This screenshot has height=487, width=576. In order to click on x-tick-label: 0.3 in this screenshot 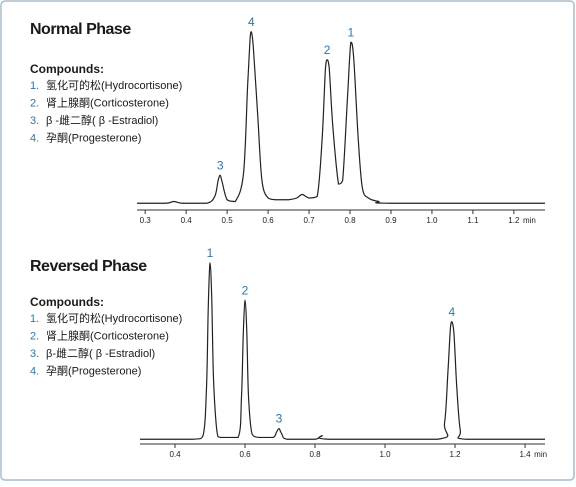, I will do `click(146, 220)`.